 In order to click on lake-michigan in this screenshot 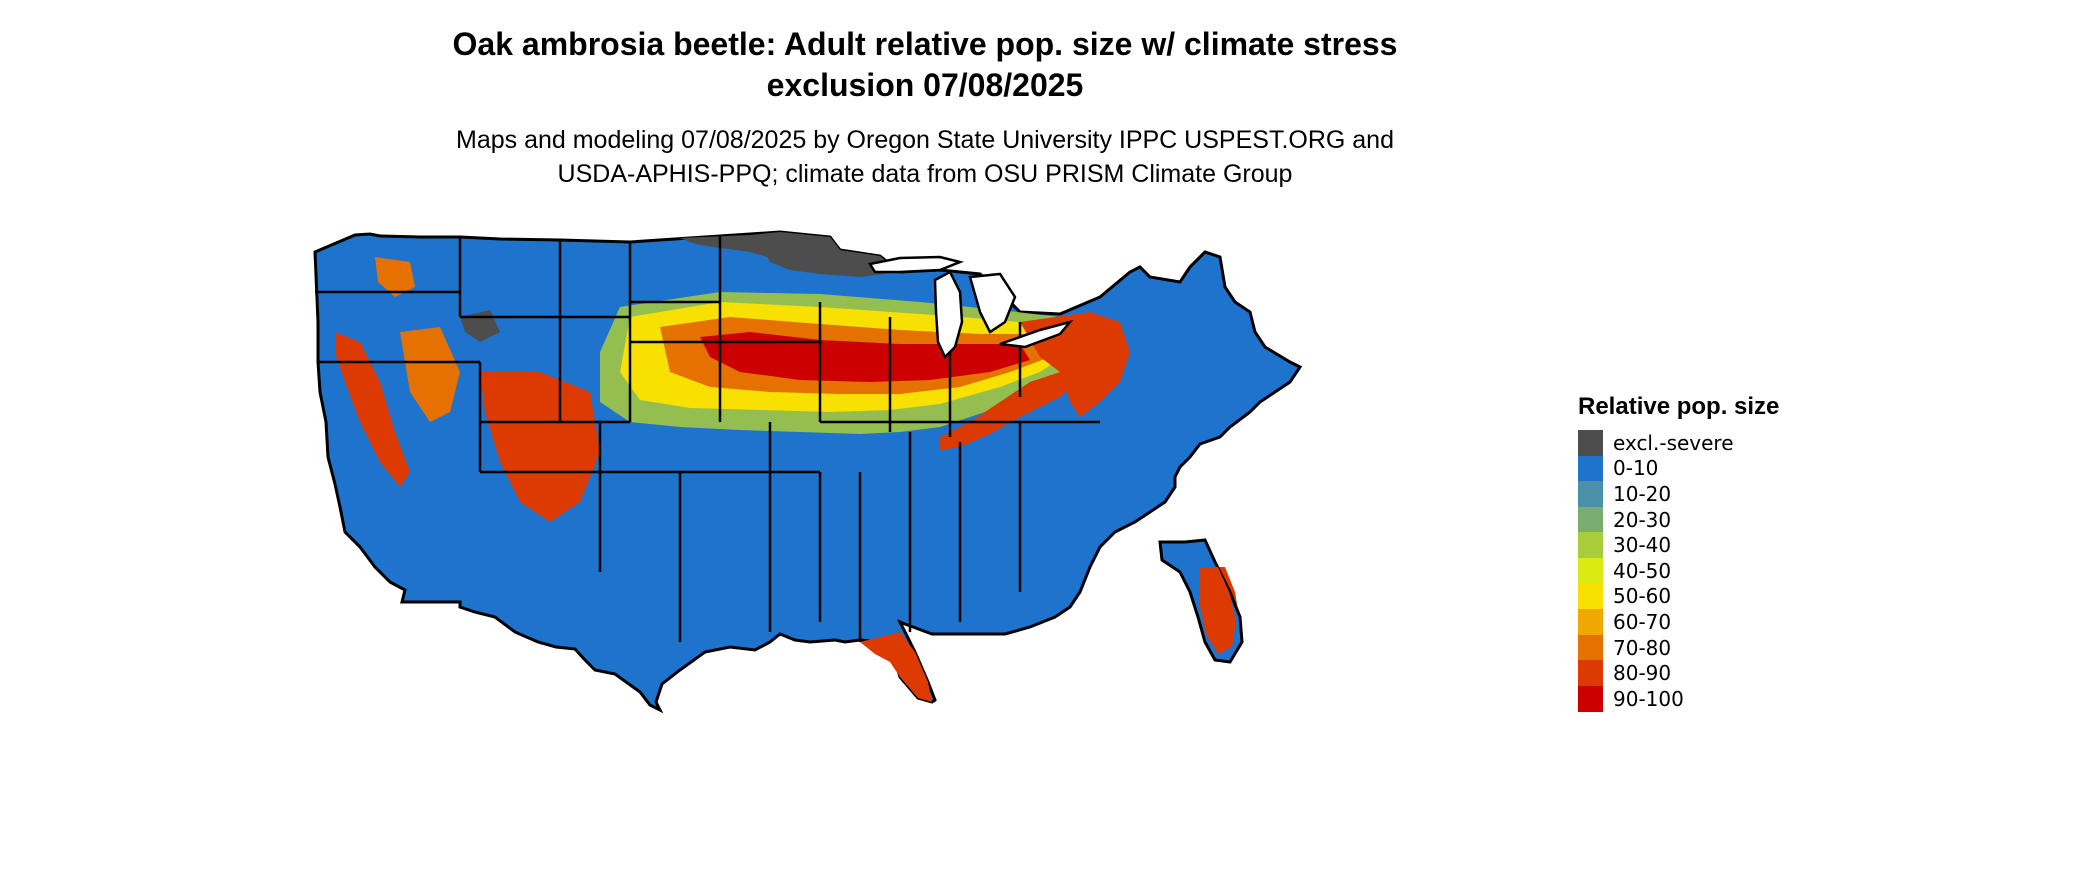, I will do `click(948, 315)`.